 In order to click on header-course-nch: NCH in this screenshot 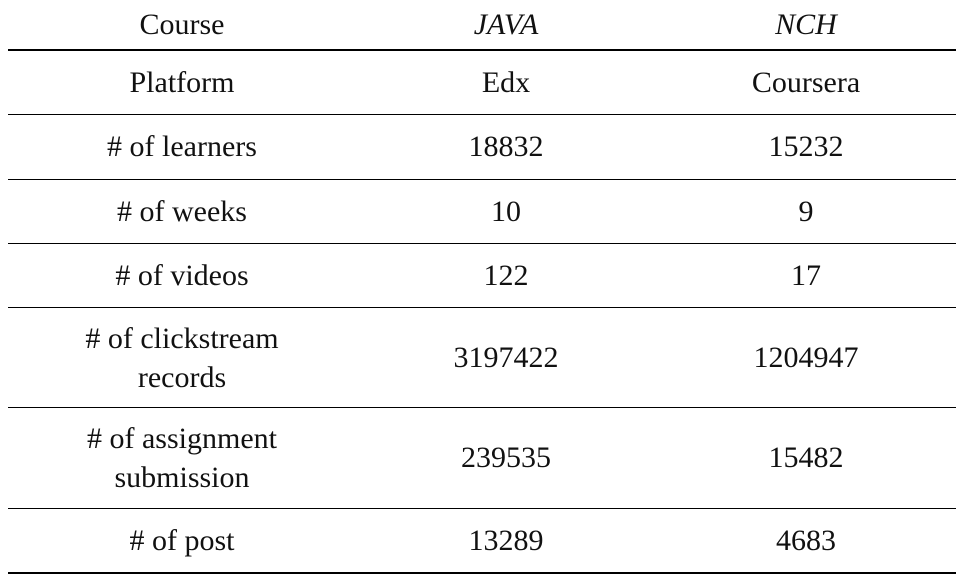, I will do `click(806, 25)`.